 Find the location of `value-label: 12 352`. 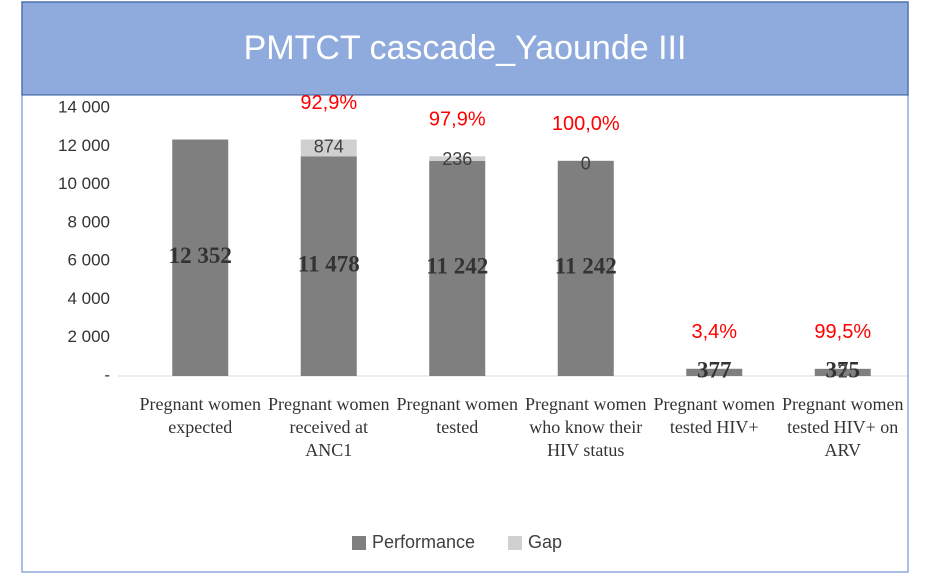

value-label: 12 352 is located at coordinates (200, 255).